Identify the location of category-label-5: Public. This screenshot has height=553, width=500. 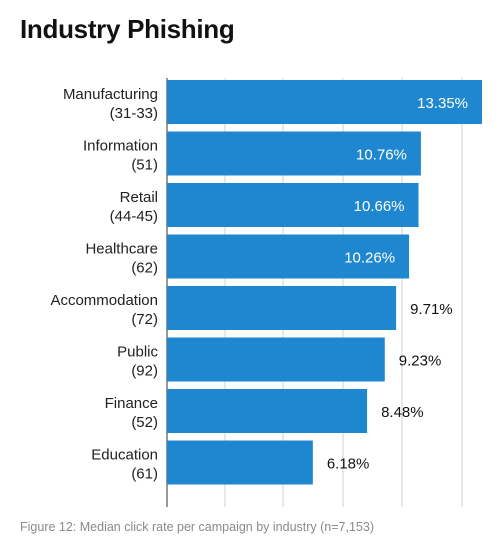
(137, 352).